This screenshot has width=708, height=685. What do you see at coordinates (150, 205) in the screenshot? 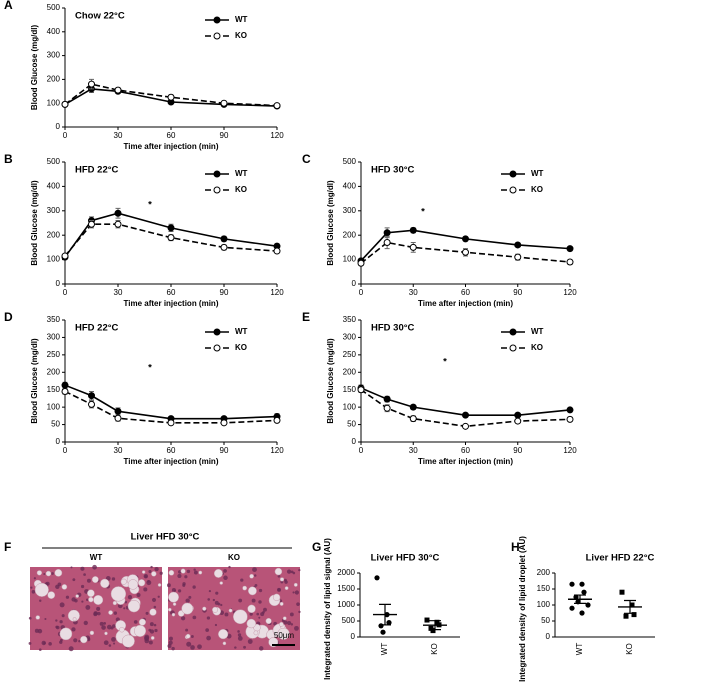
I see `annotation: *` at bounding box center [150, 205].